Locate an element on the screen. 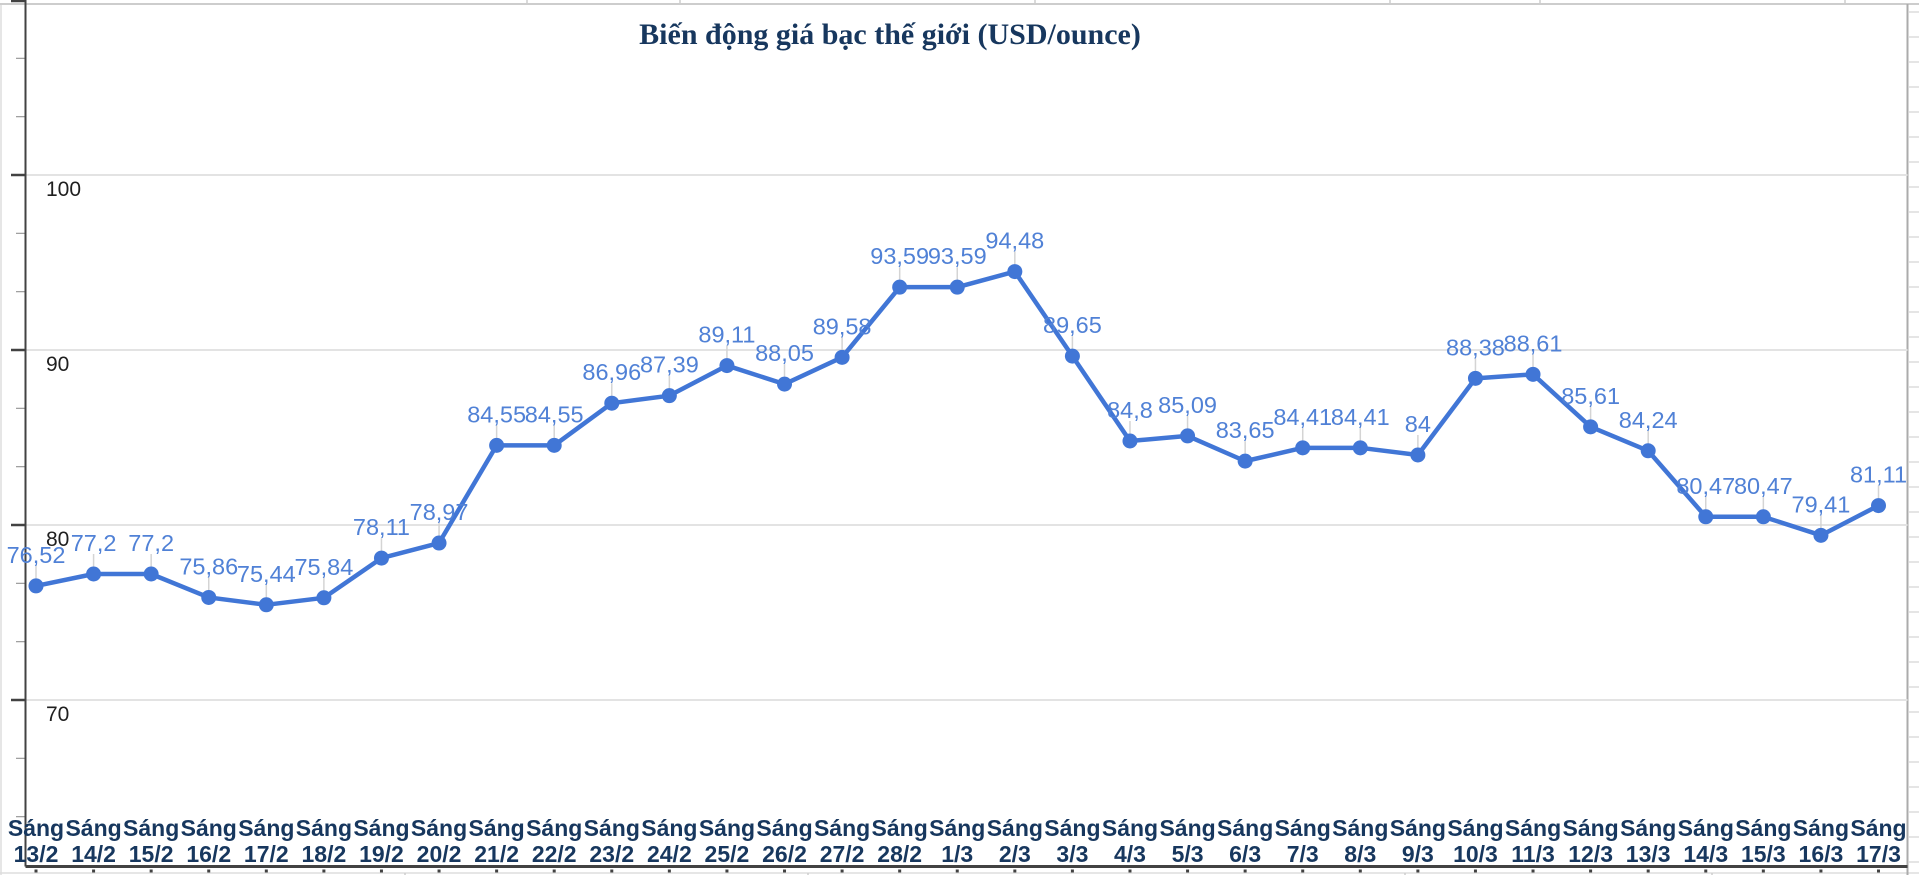 This screenshot has width=1919, height=875. data-point-label: 79,41 is located at coordinates (1821, 504).